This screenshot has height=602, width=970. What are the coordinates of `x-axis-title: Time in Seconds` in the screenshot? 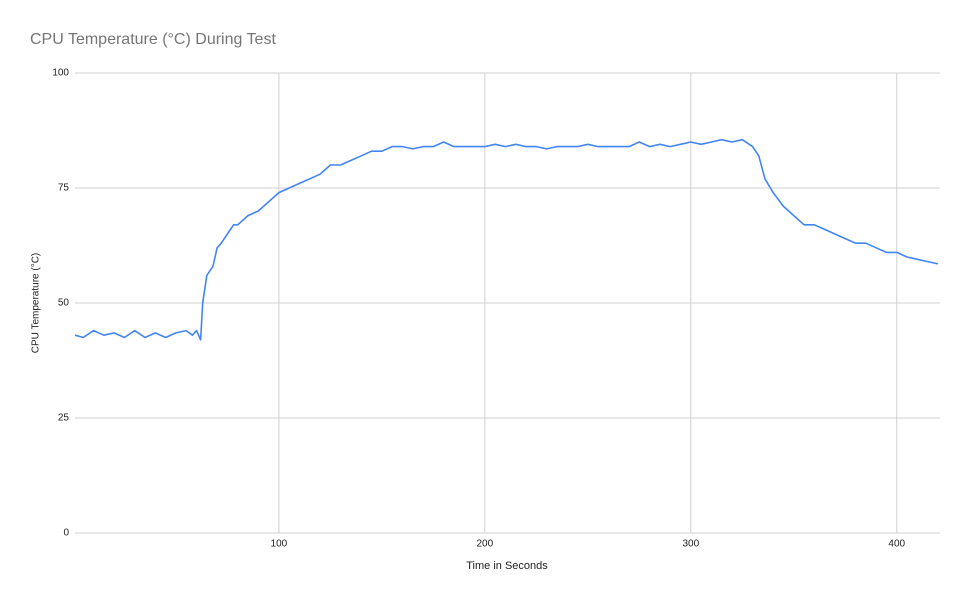 It's located at (507, 566).